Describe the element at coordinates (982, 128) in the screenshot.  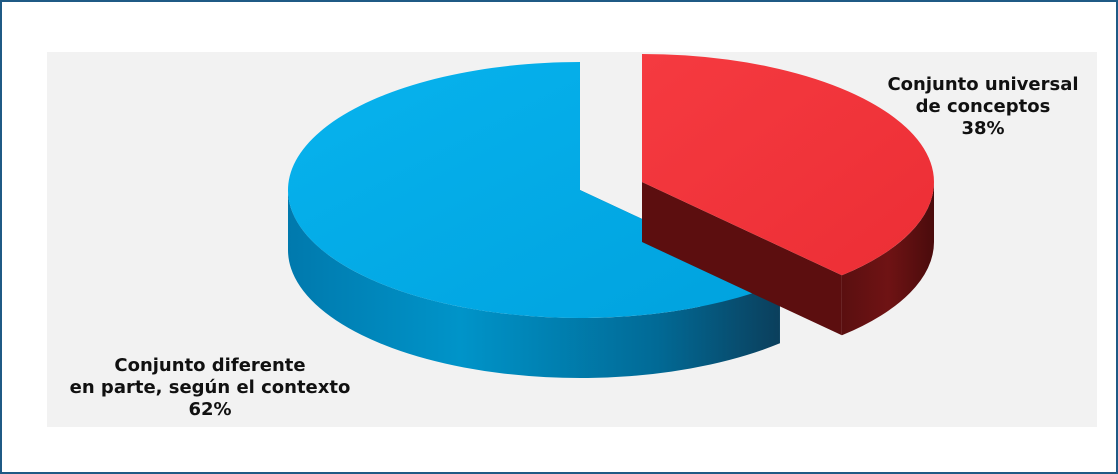
I see `slice-percent-label: 38%` at that location.